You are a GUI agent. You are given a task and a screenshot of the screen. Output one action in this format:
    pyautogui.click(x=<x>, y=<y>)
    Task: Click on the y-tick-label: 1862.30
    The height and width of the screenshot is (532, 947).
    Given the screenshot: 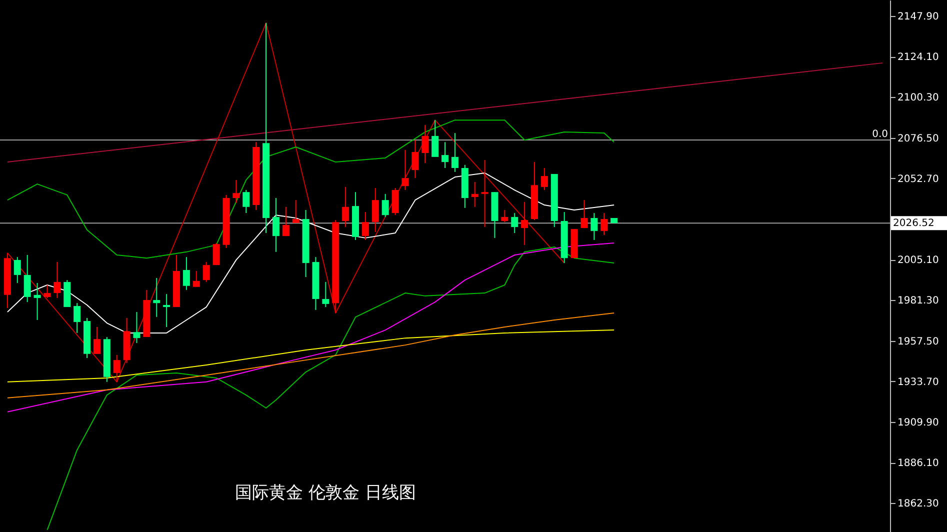 What is the action you would take?
    pyautogui.click(x=918, y=504)
    